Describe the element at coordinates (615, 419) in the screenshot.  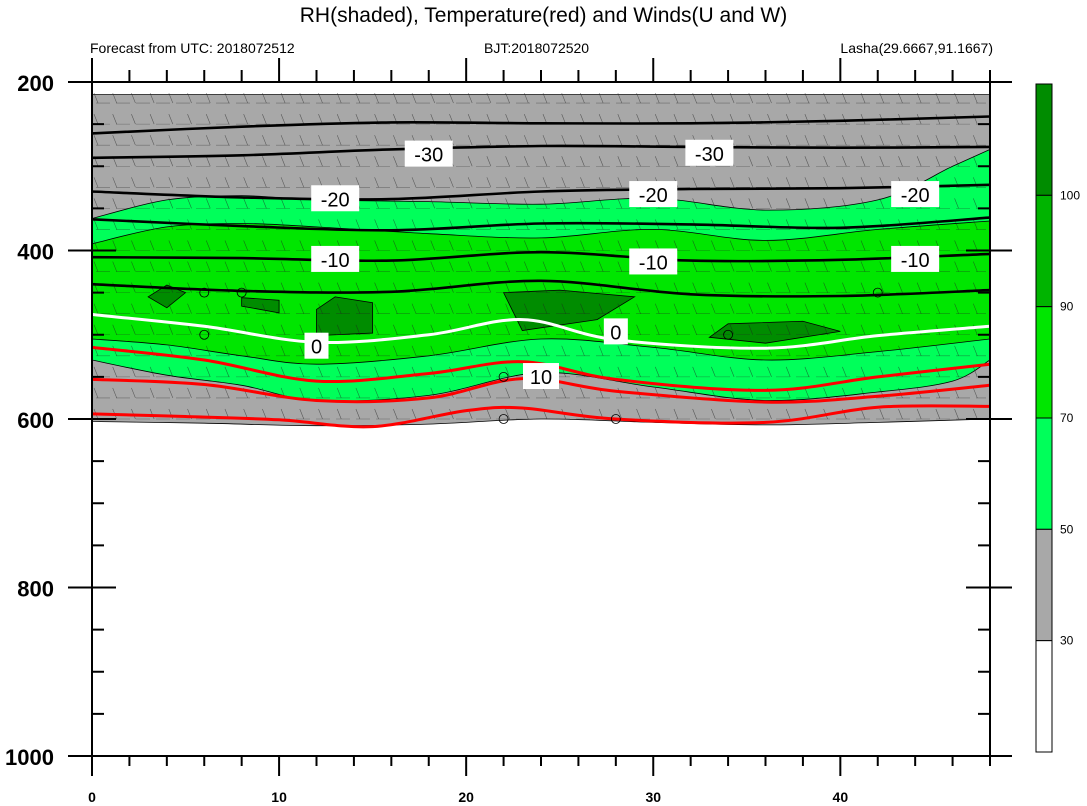
I see `calm-wind-marker` at that location.